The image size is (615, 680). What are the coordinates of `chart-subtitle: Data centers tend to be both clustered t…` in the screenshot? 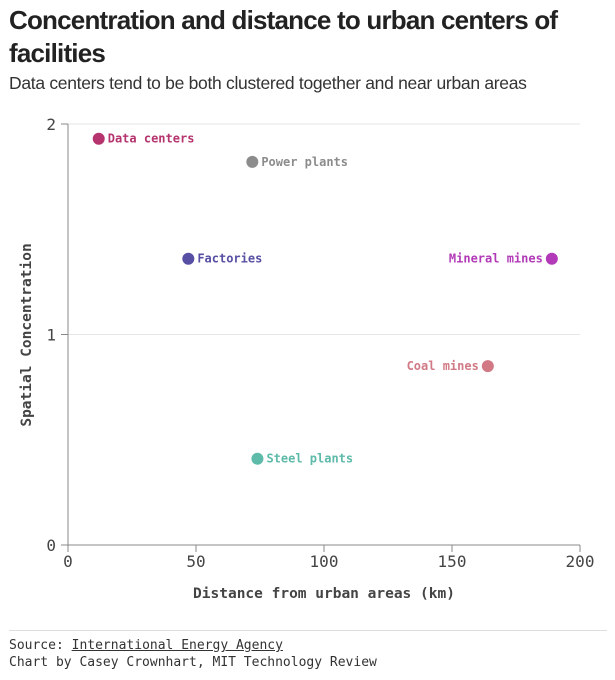 It's located at (268, 83).